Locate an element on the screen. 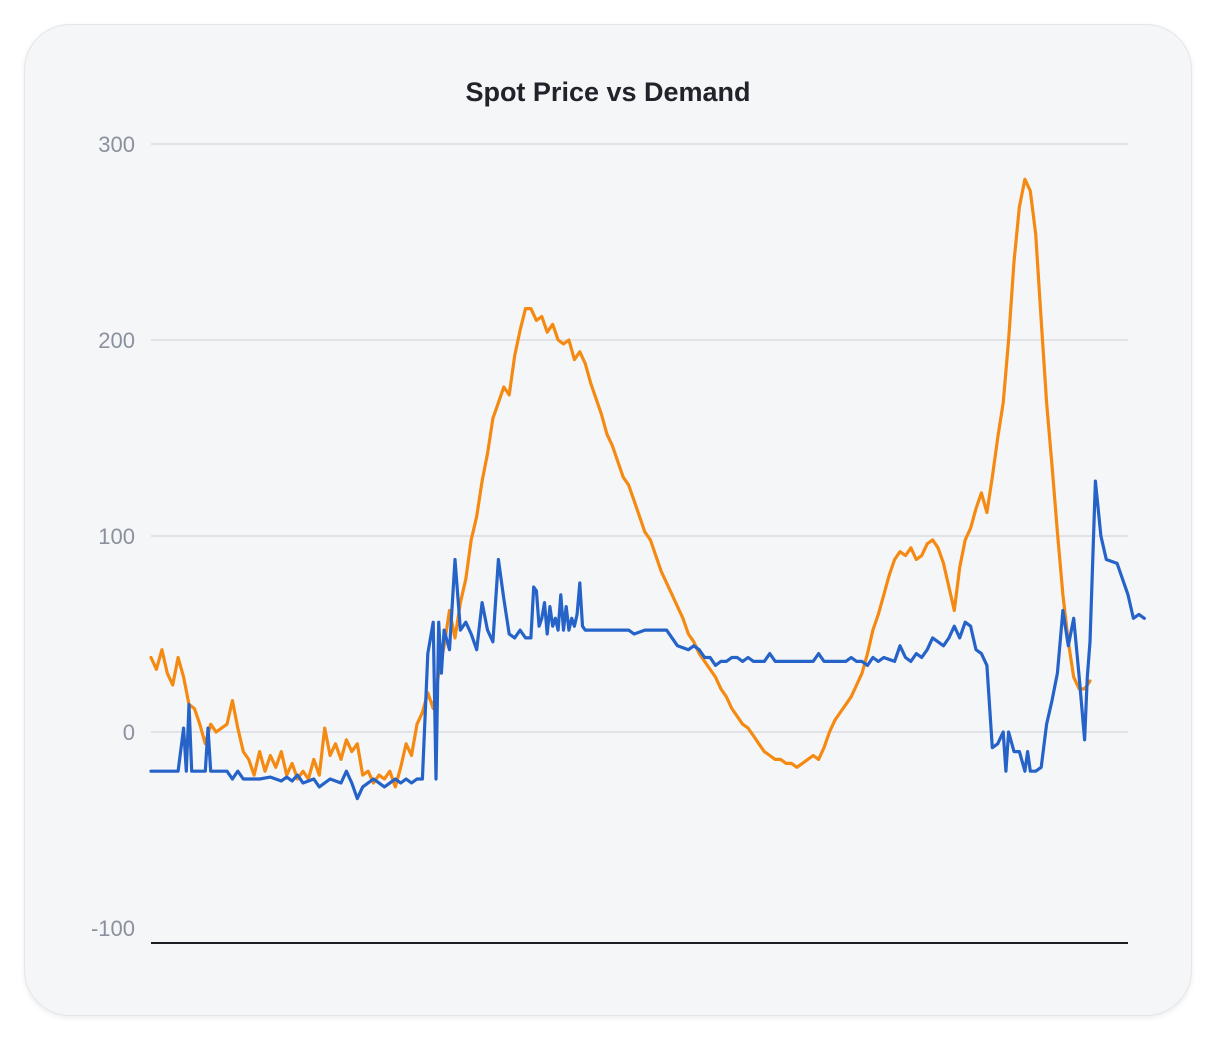 Image resolution: width=1216 pixels, height=1040 pixels. y-tick-label: 0 is located at coordinates (129, 732).